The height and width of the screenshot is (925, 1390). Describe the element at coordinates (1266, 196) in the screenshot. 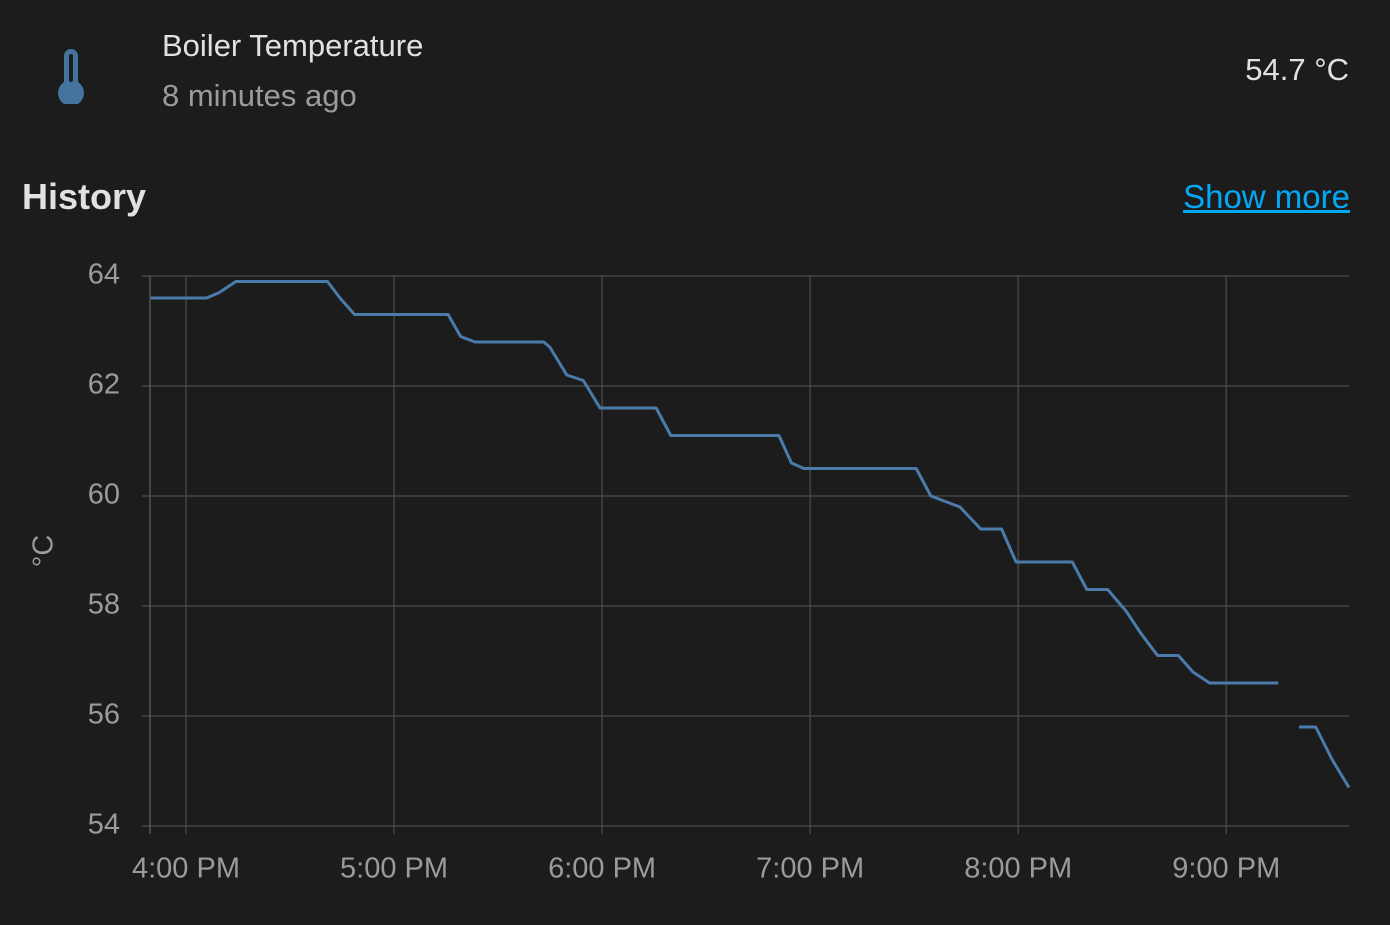

I see `show-more-link: Show more` at that location.